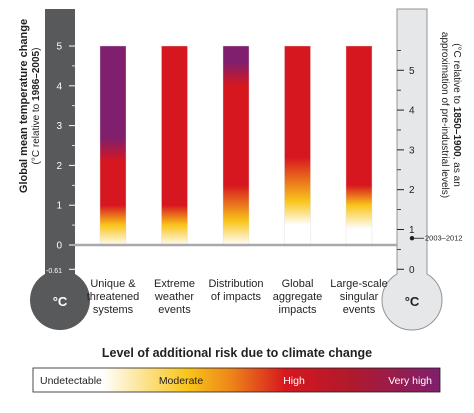 This screenshot has width=474, height=413. Describe the element at coordinates (412, 190) in the screenshot. I see `right-tick-label: 2` at that location.